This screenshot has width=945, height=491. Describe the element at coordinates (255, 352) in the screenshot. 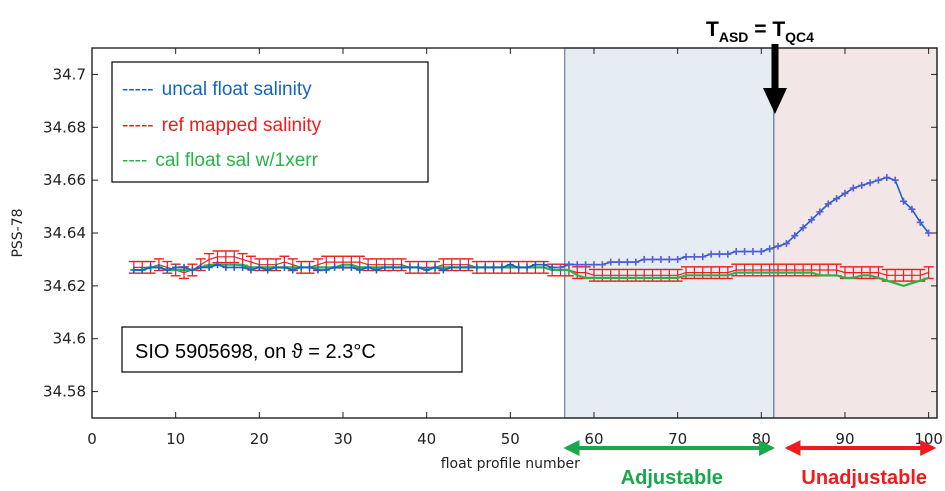

I see `annotation-text: SIO 5905698, on ϑ = 2.3°C` at that location.